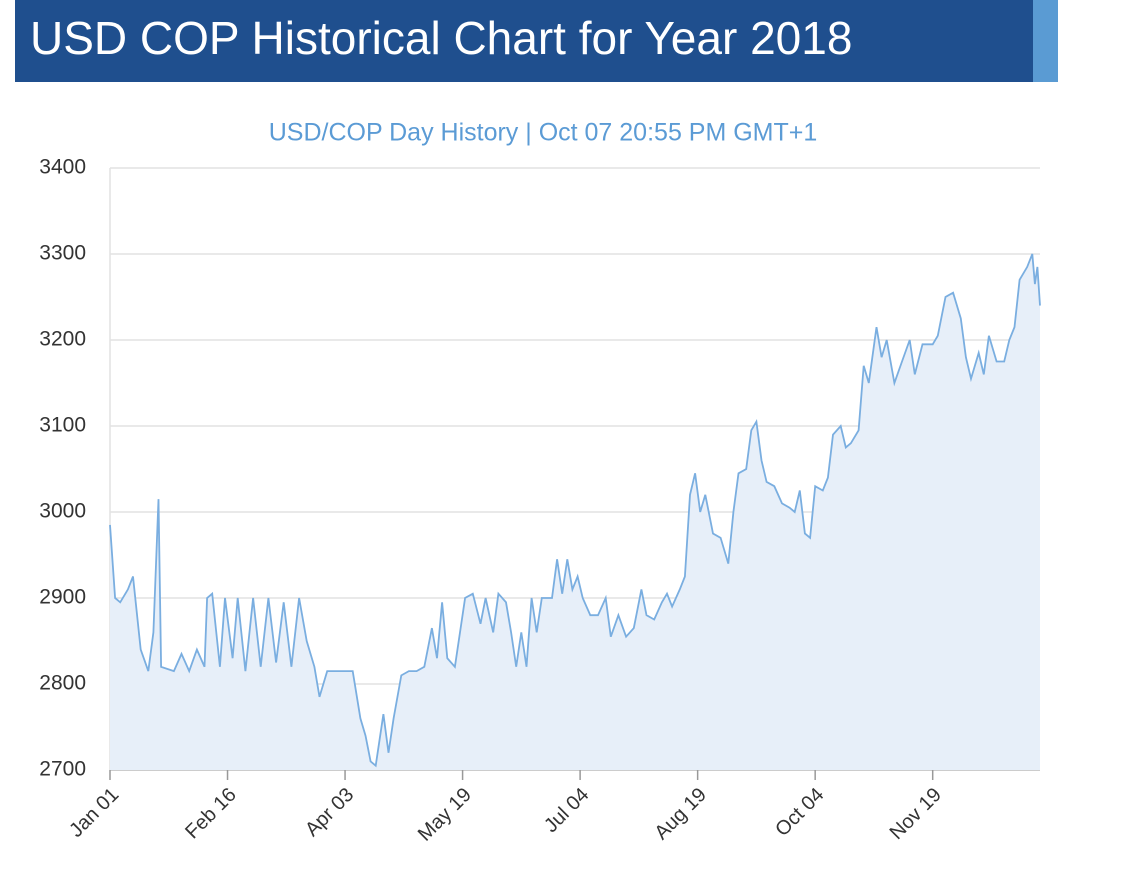 This screenshot has width=1125, height=877. I want to click on page-title: USD COP Historical Chart for Year 2018, so click(441, 38).